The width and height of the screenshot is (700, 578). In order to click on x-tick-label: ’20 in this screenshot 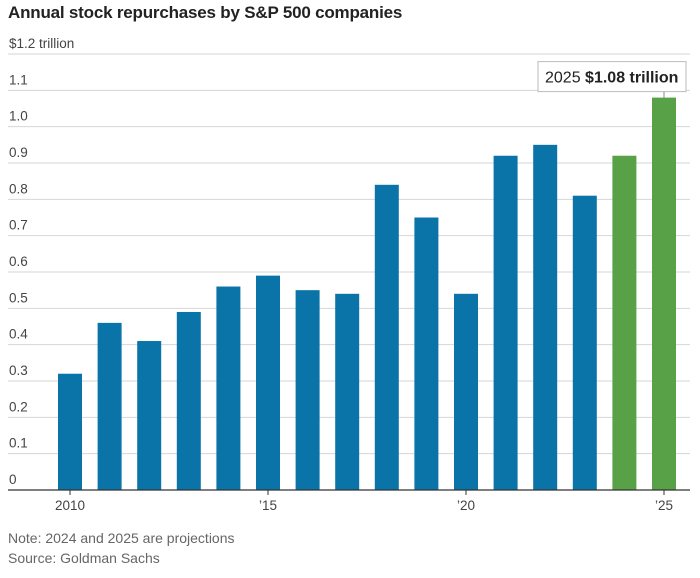, I will do `click(466, 505)`.